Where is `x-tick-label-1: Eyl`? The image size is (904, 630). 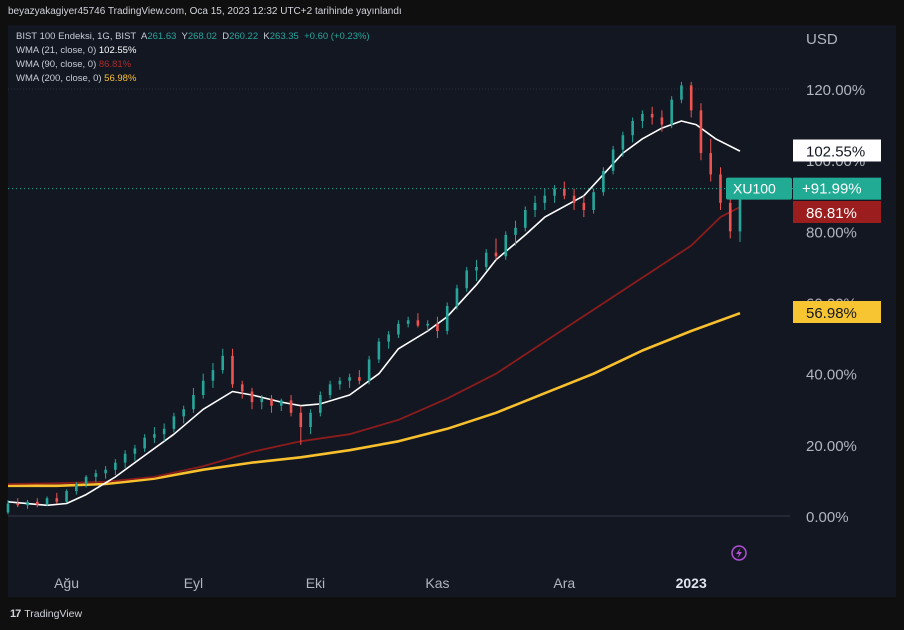
x-tick-label-1: Eyl is located at coordinates (193, 583).